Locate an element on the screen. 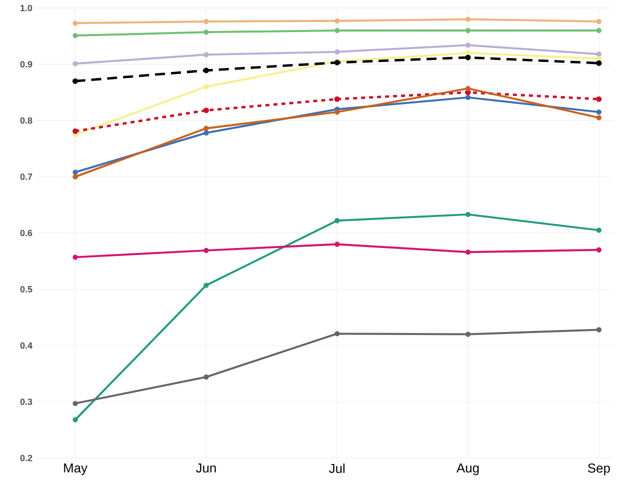 The image size is (621, 486). y-tick-label: 0.8 is located at coordinates (26, 120).